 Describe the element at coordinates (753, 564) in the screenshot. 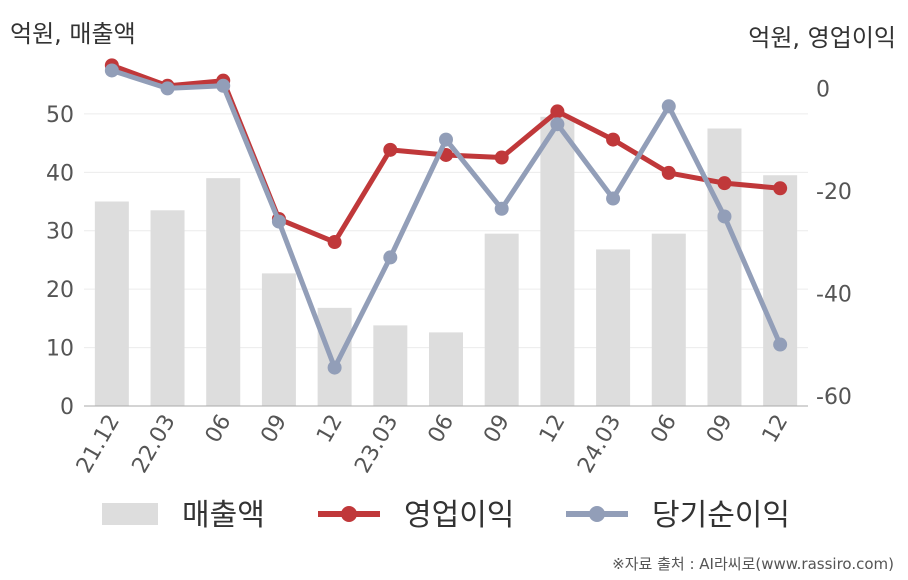

I see `source-credit: ※자료 출처 : AI라씨로(www.rassiro.com)` at that location.